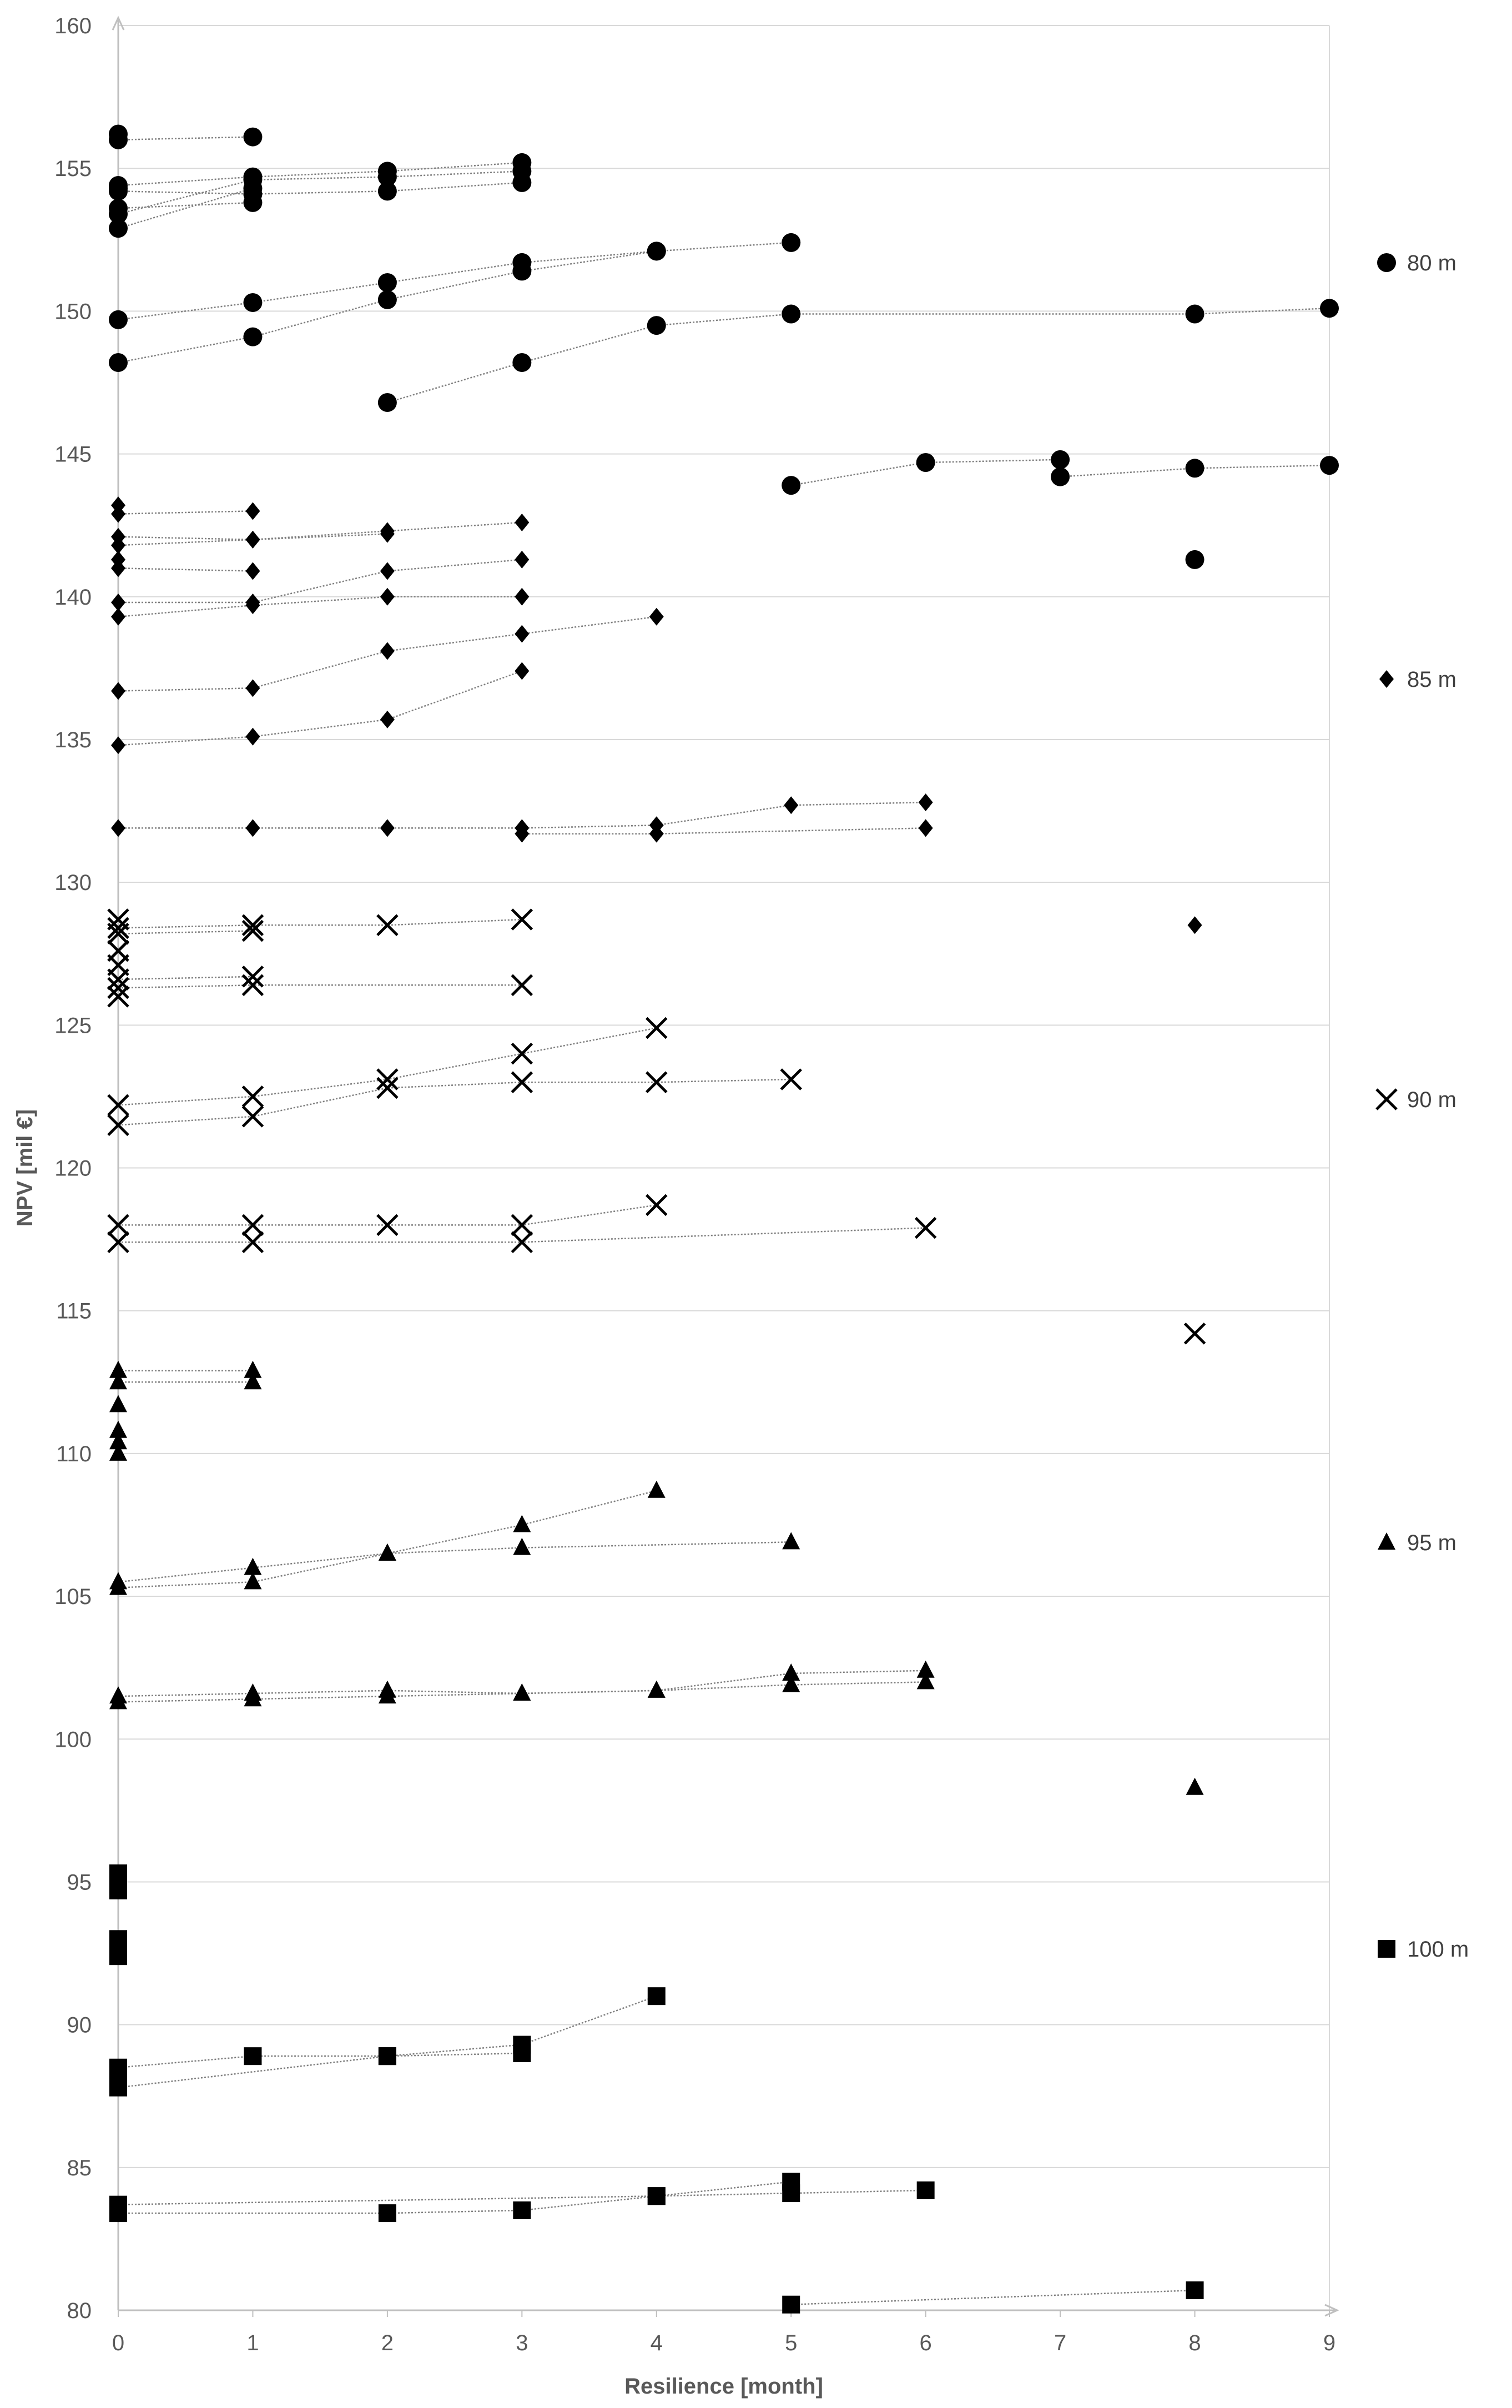 The width and height of the screenshot is (1512, 2408). What do you see at coordinates (1329, 2343) in the screenshot?
I see `x-tick-label-9: 9` at bounding box center [1329, 2343].